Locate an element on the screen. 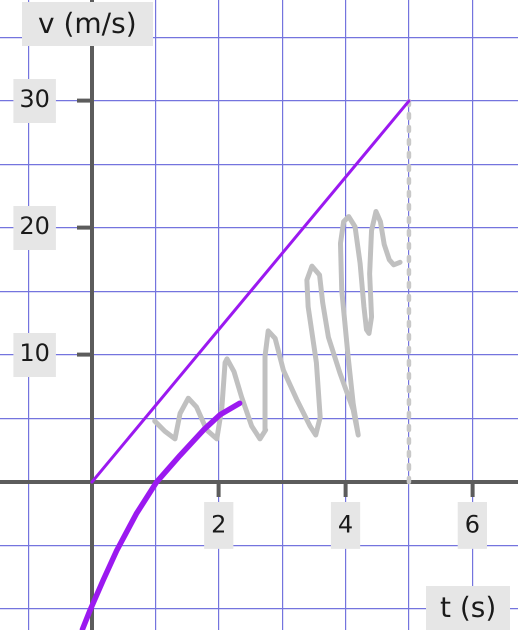  y-axis-title: v (m/s) is located at coordinates (87, 24).